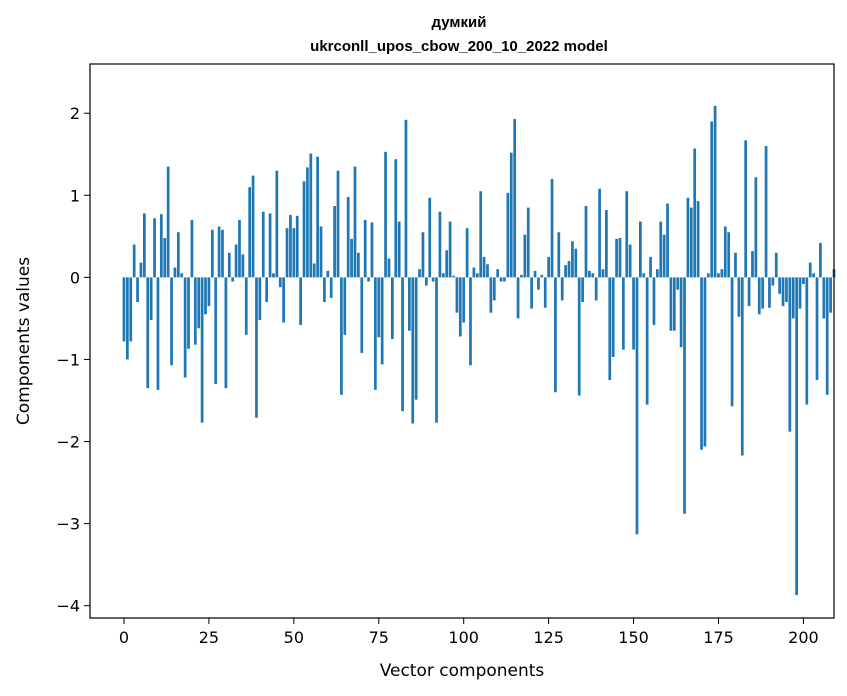 The width and height of the screenshot is (847, 696). What do you see at coordinates (803, 637) in the screenshot?
I see `x-tick-label: 200` at bounding box center [803, 637].